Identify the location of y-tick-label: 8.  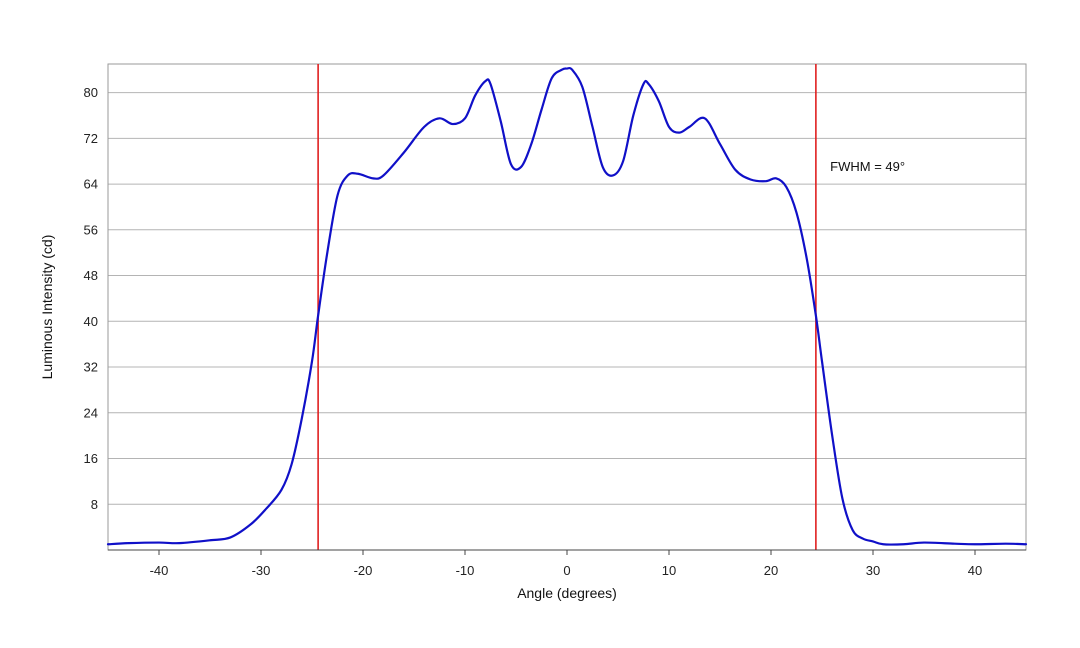
(94, 504).